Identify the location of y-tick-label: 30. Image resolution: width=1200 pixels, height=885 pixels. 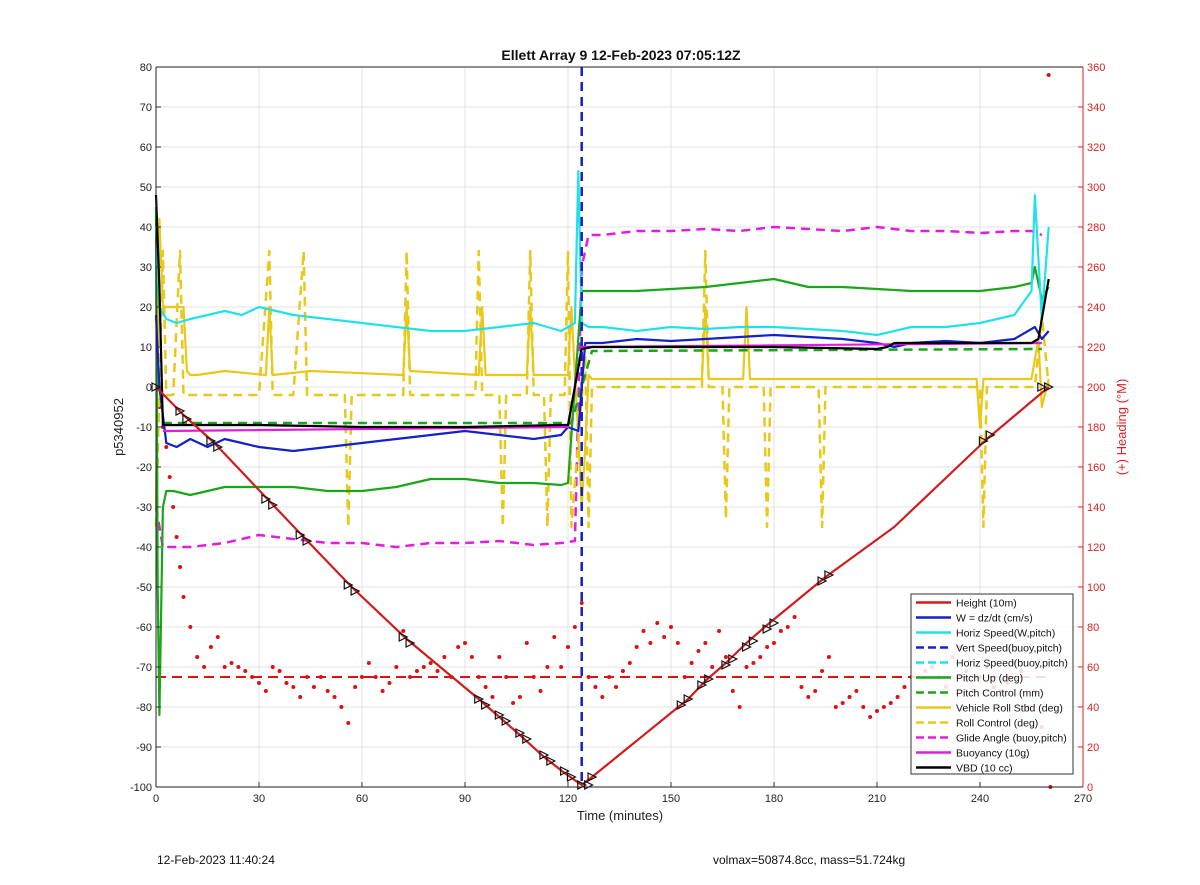
(146, 268).